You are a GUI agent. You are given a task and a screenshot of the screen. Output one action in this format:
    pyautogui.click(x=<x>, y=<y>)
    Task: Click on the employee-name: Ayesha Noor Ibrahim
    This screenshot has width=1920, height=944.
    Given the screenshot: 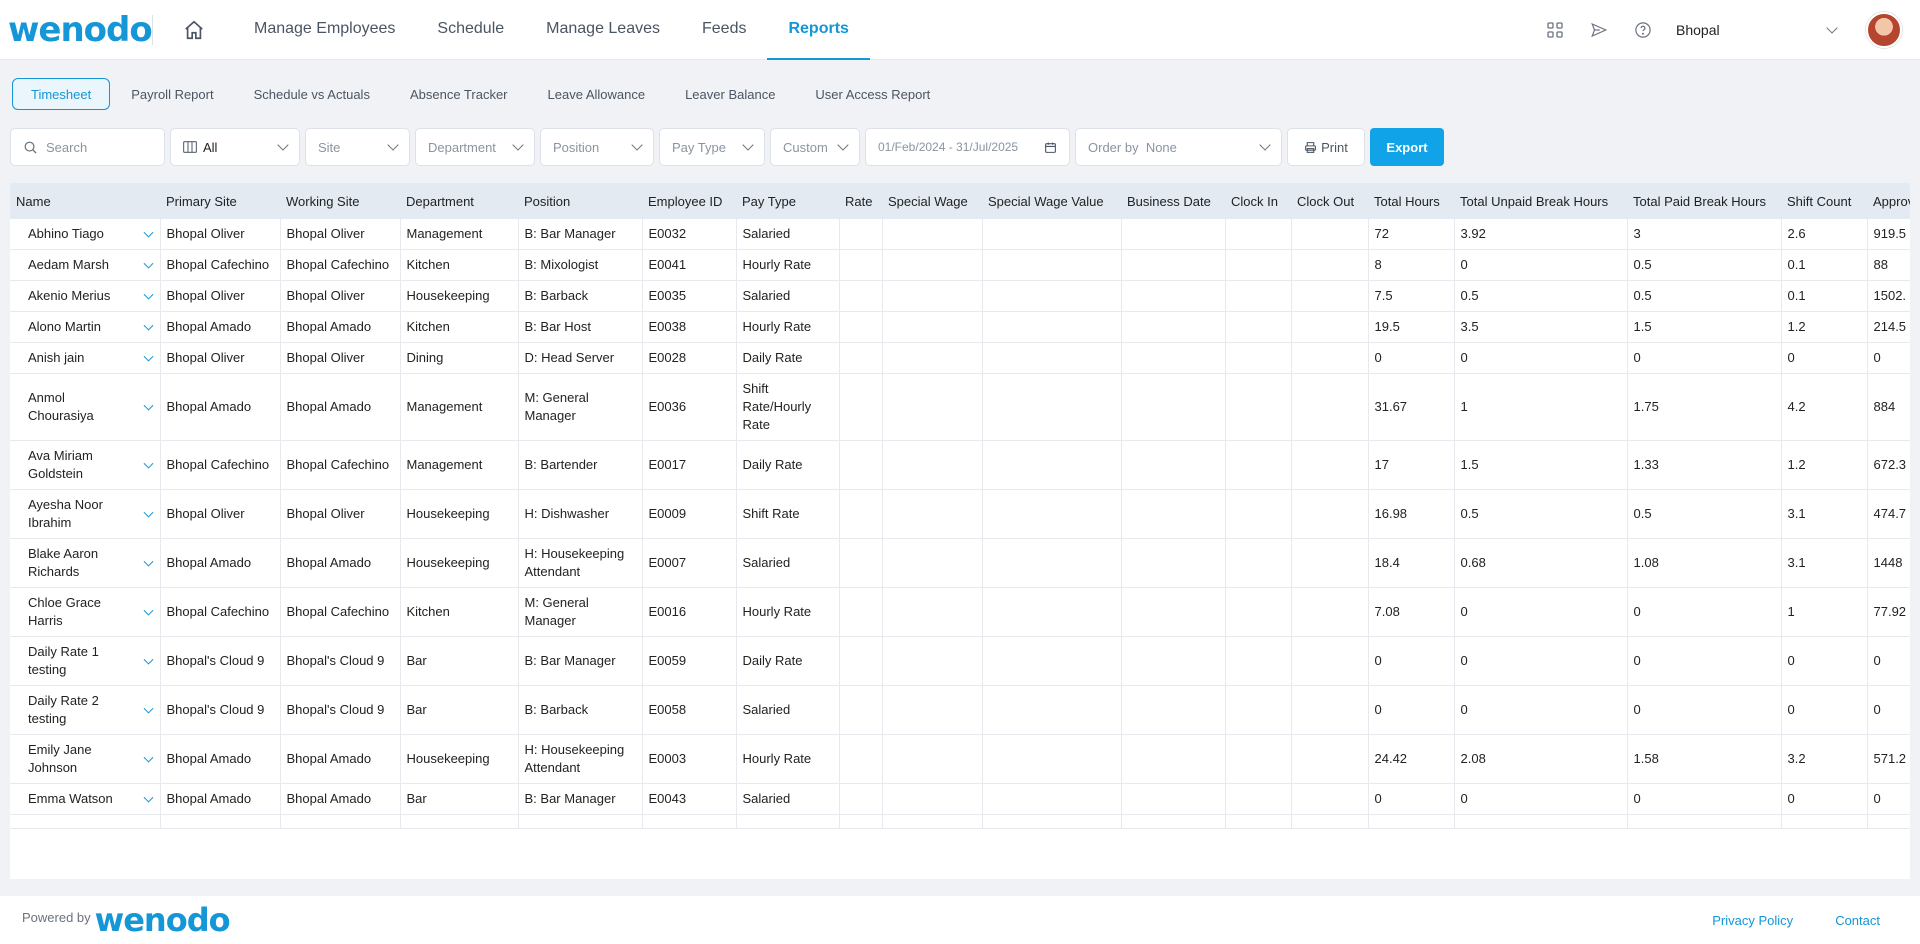 What is the action you would take?
    pyautogui.click(x=65, y=513)
    